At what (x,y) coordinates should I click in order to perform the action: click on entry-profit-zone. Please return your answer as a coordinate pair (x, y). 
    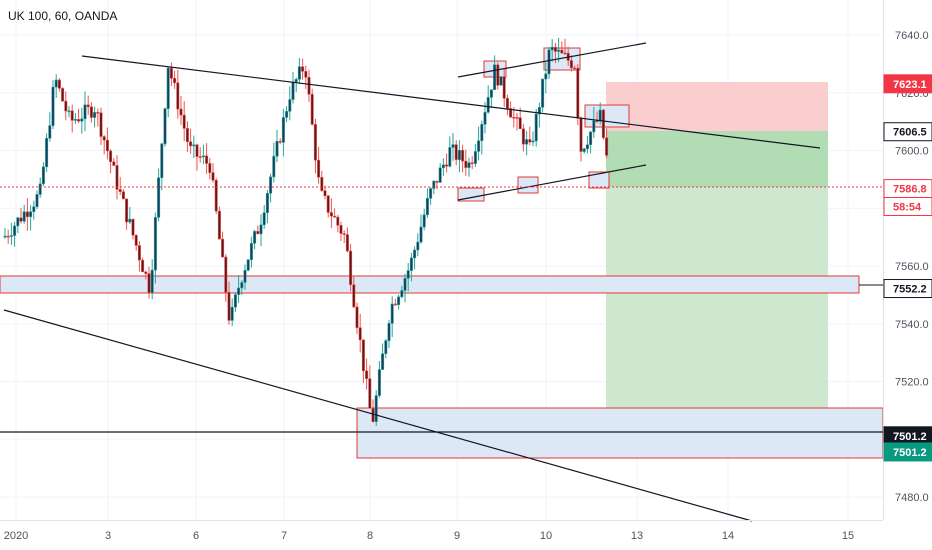
    Looking at the image, I should click on (717, 159).